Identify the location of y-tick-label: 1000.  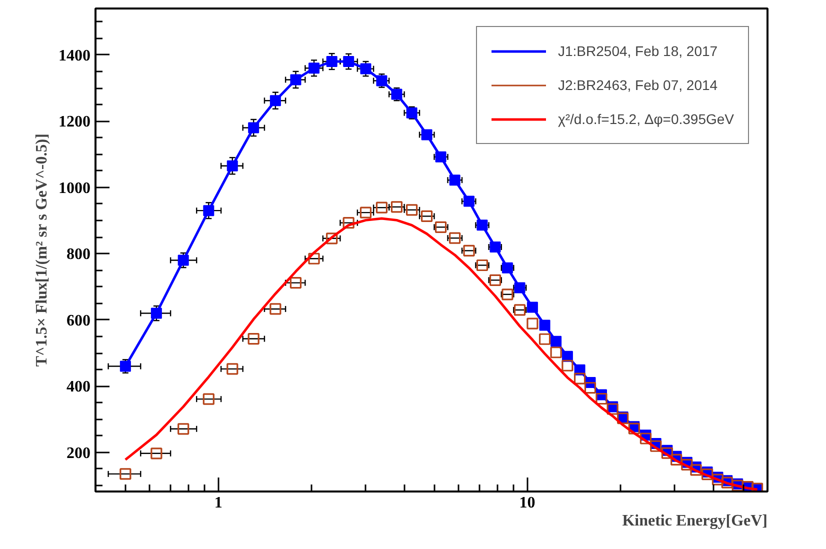
(74, 188).